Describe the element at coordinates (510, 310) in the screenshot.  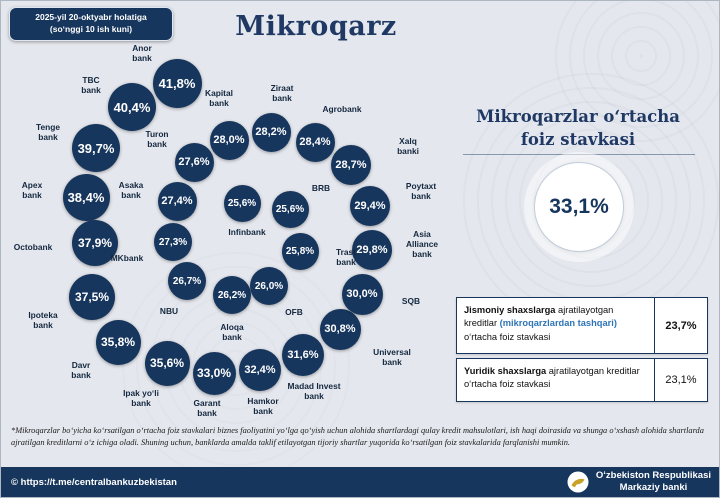
I see `individual-loans-bold: Jismoniy shaxslarga` at that location.